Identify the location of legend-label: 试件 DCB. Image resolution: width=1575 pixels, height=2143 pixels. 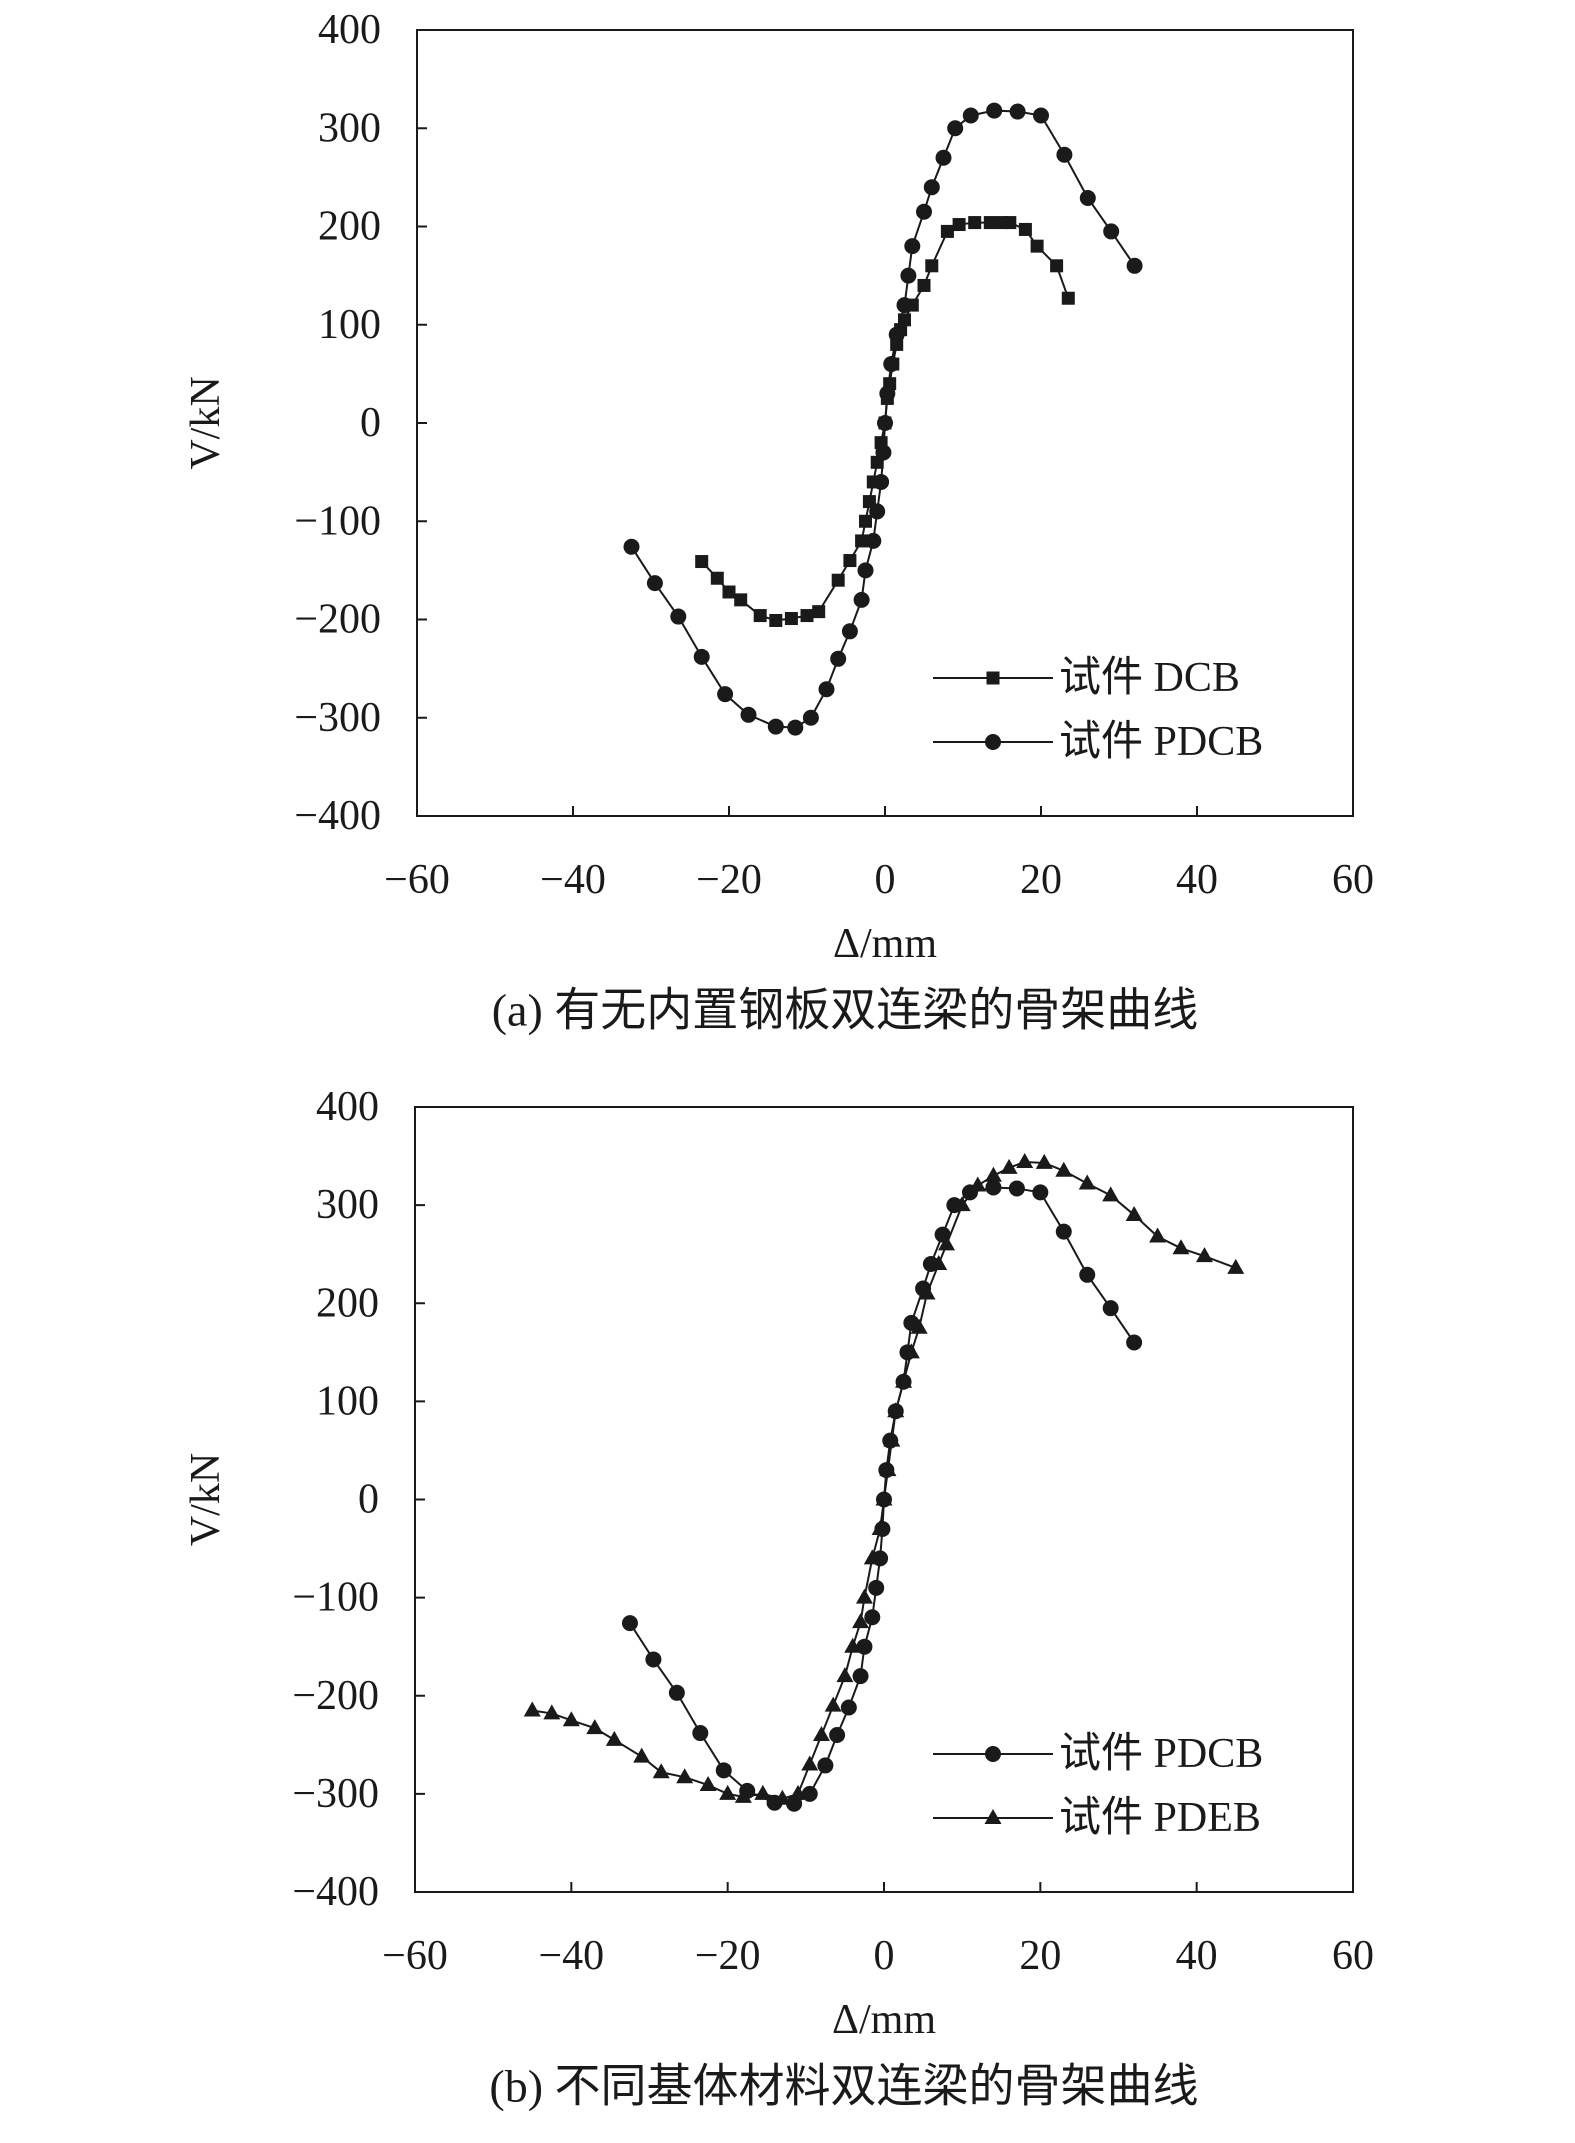
(1149, 678).